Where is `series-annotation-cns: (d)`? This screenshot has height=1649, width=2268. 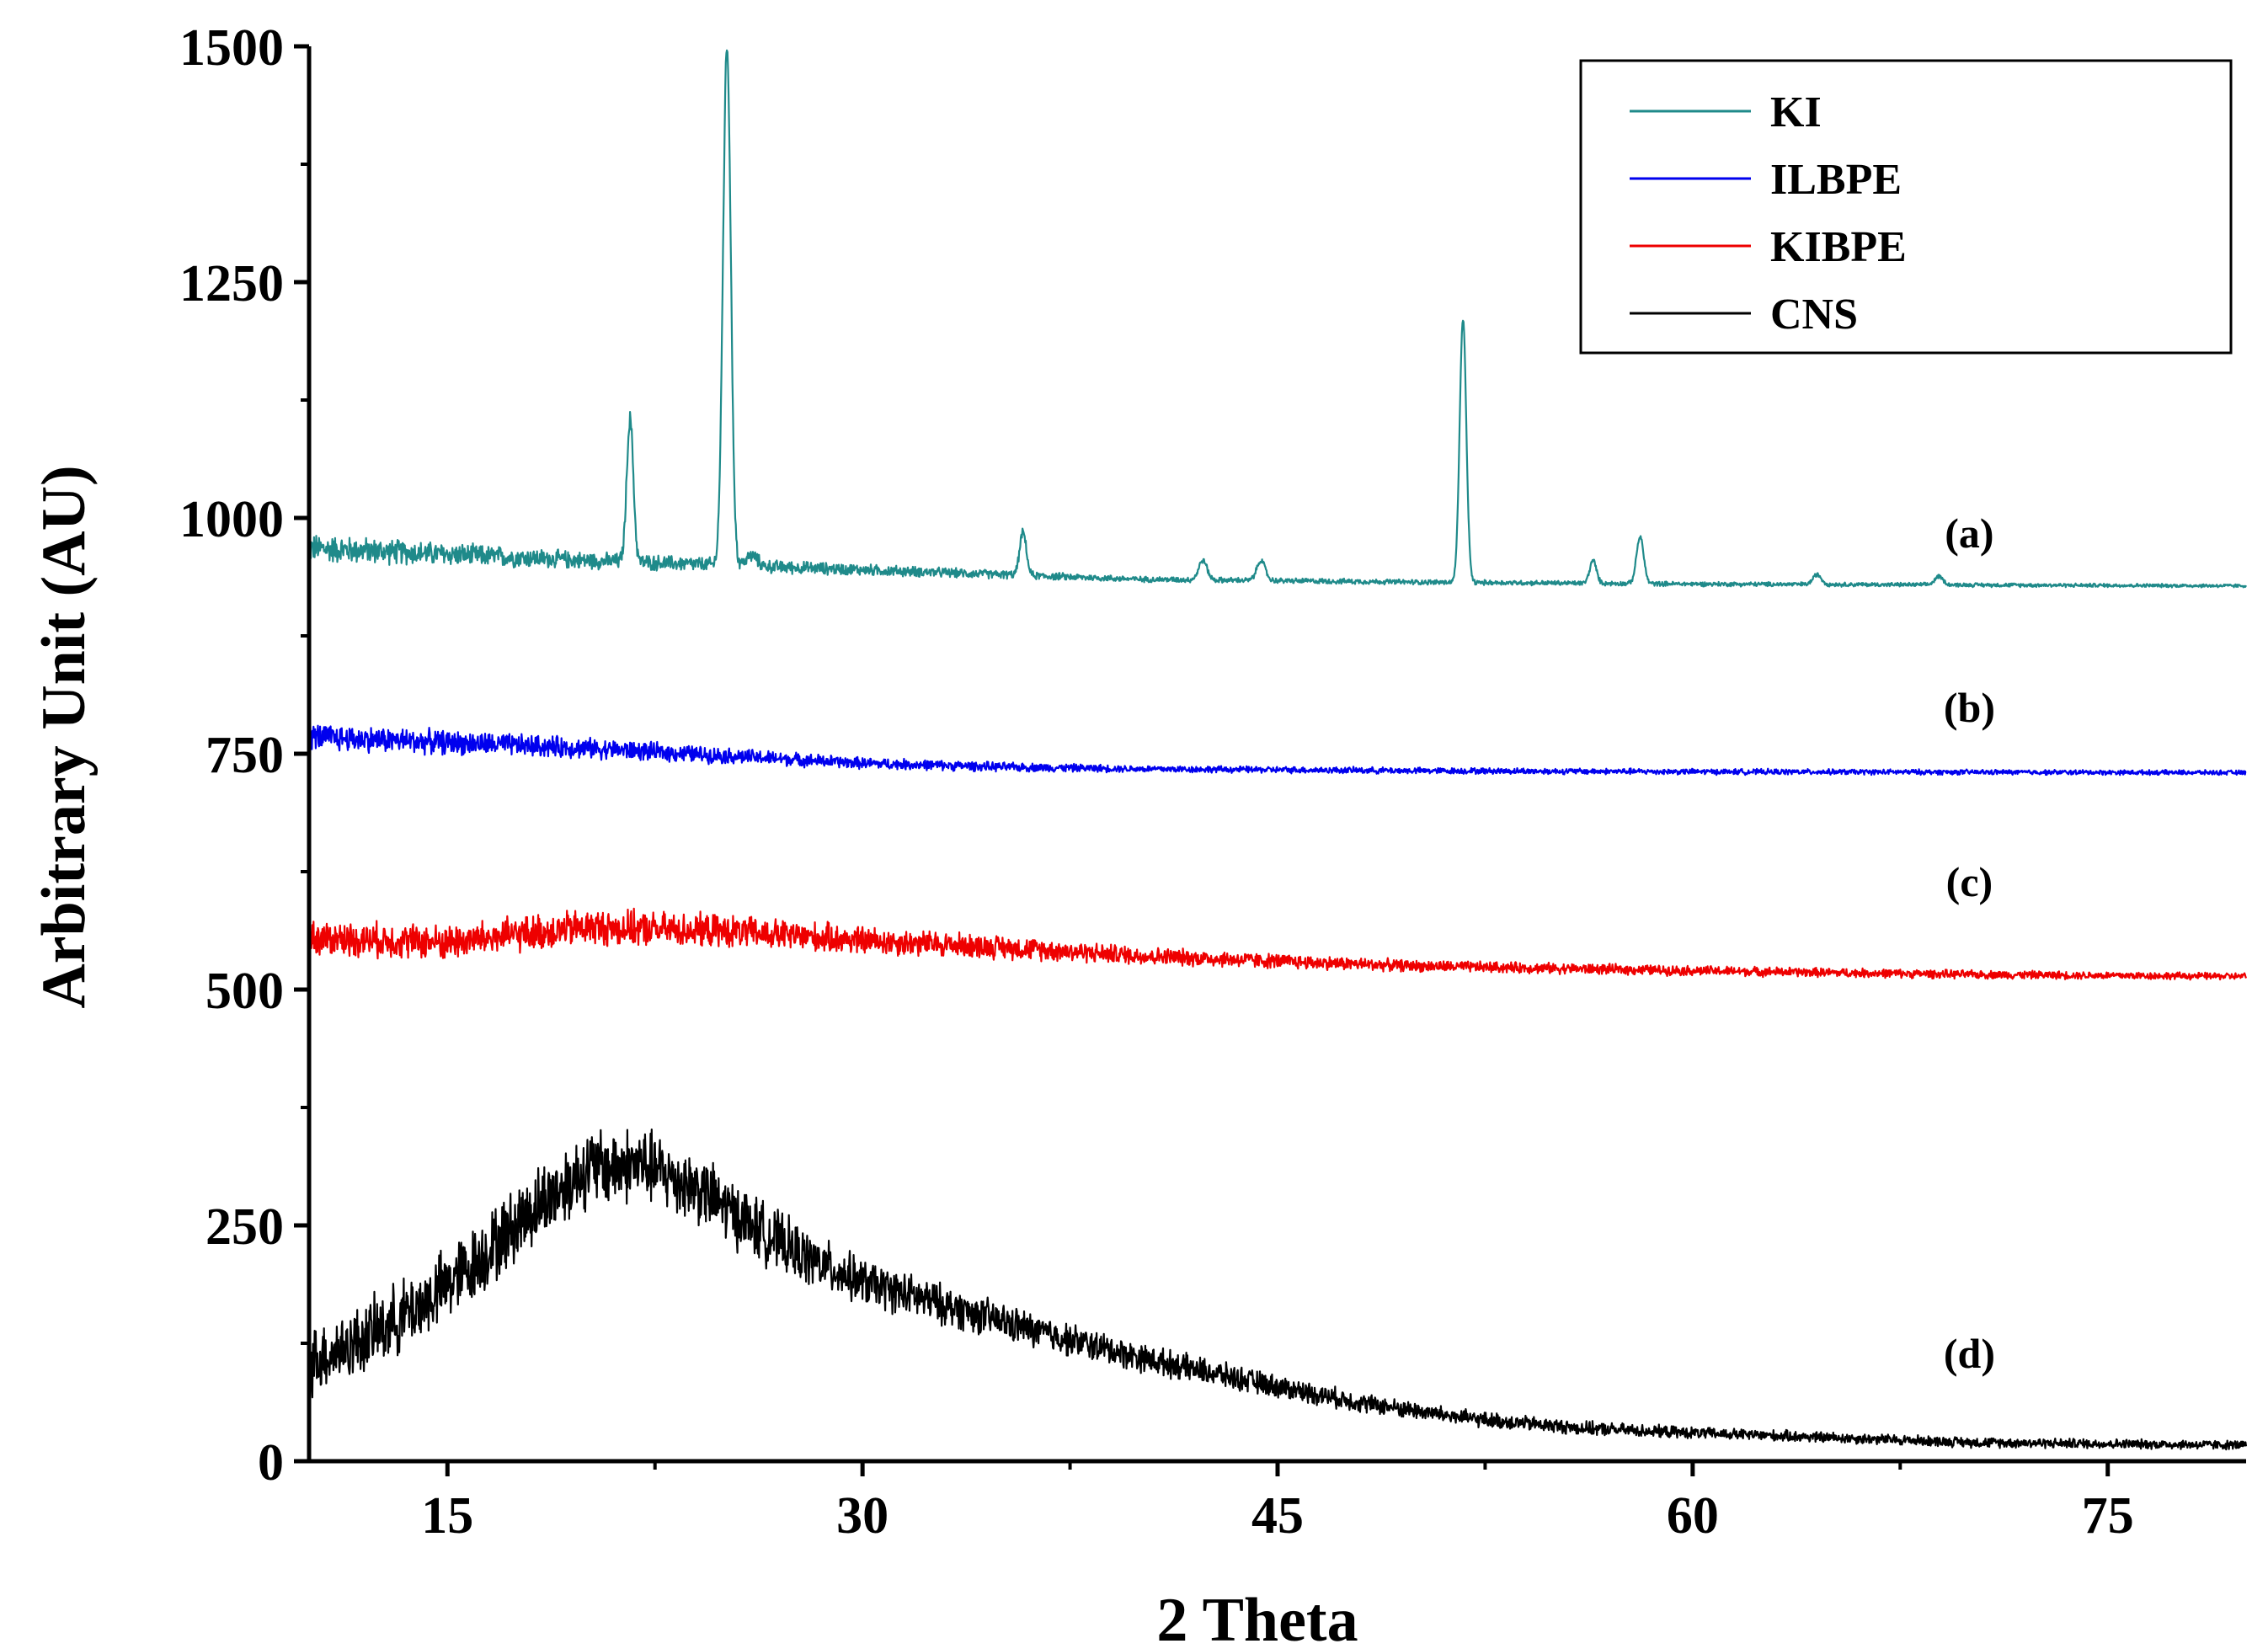 series-annotation-cns: (d) is located at coordinates (1969, 1353).